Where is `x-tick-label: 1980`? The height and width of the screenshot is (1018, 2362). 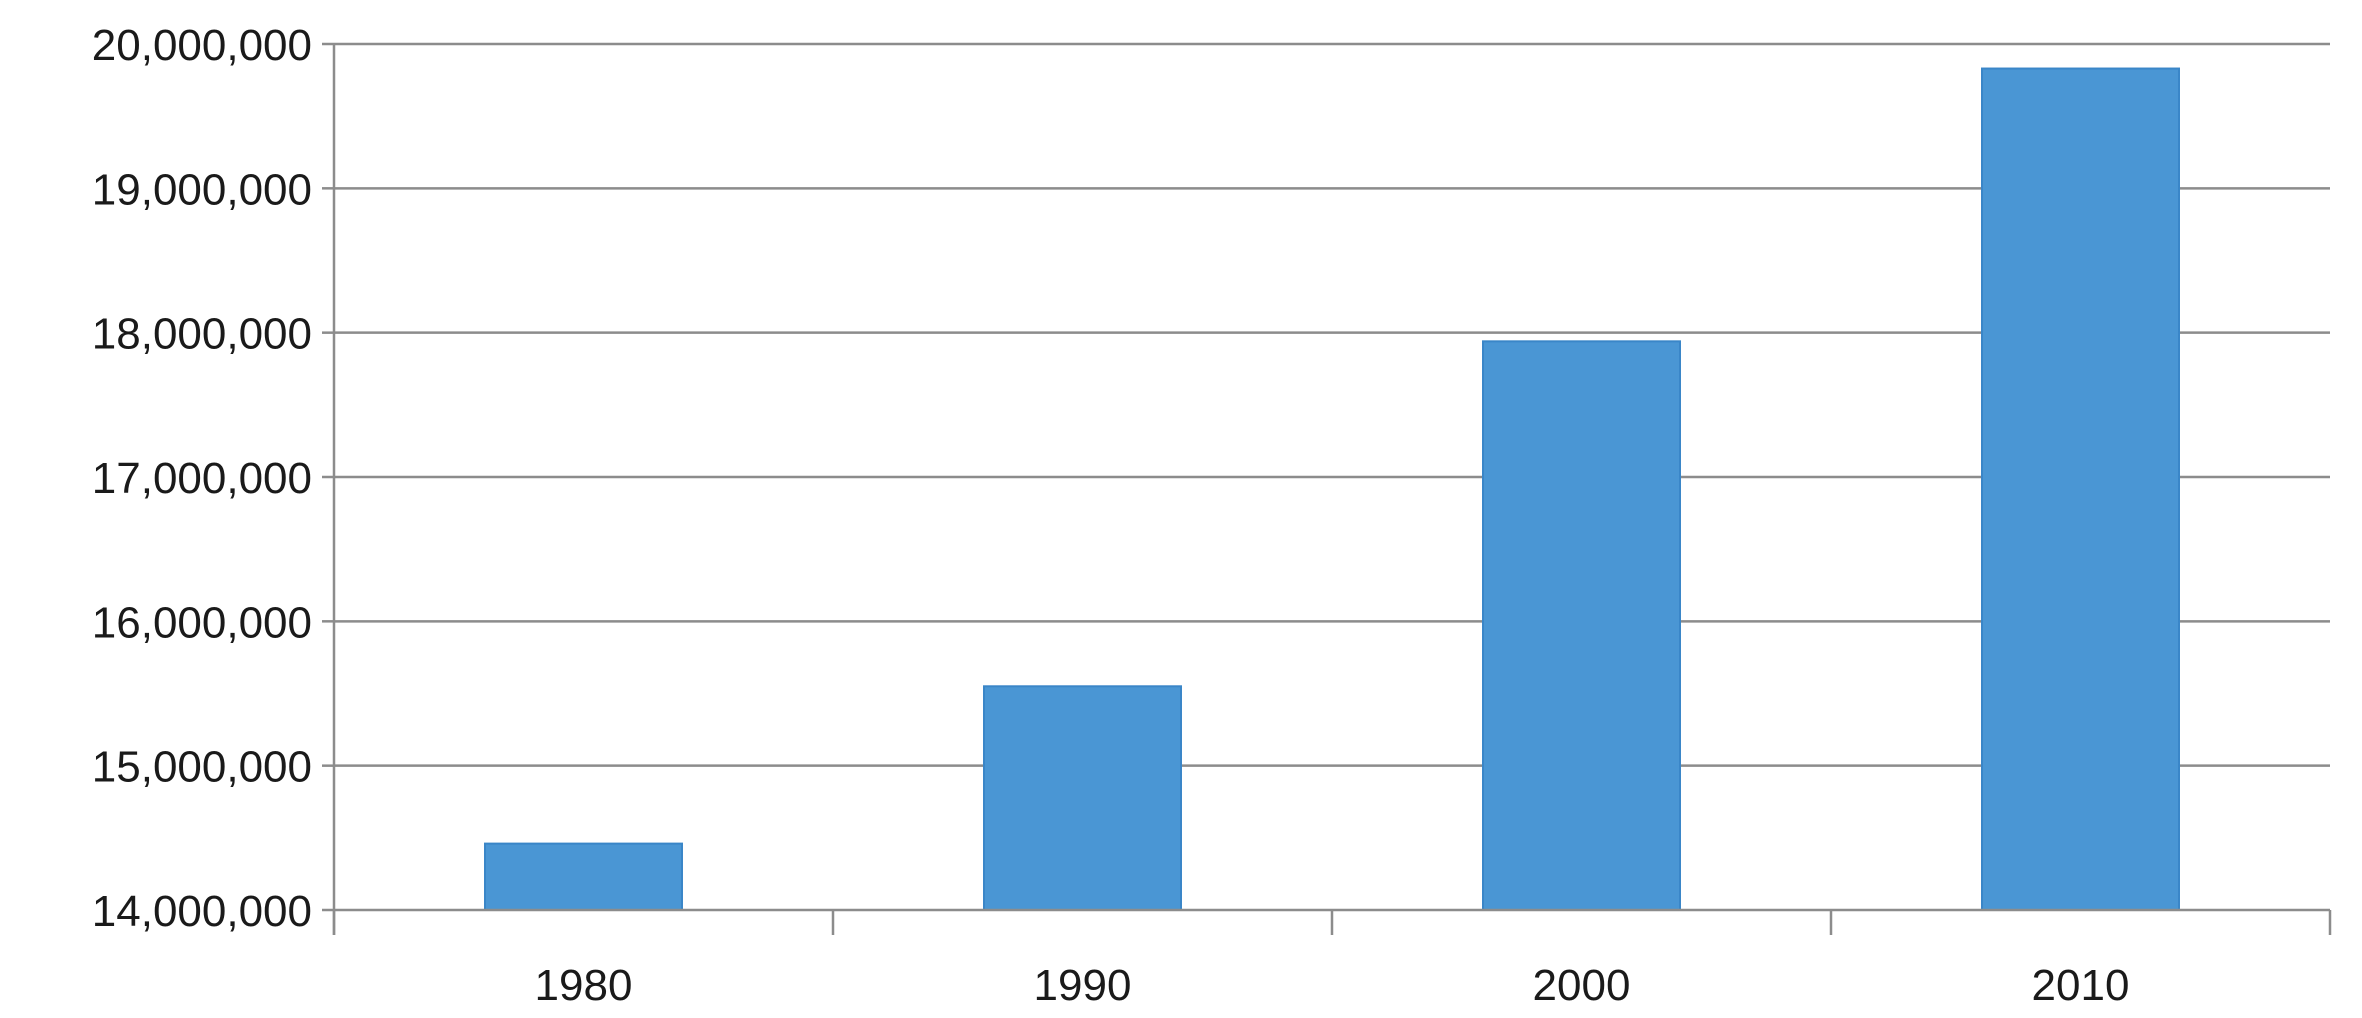
x-tick-label: 1980 is located at coordinates (584, 985).